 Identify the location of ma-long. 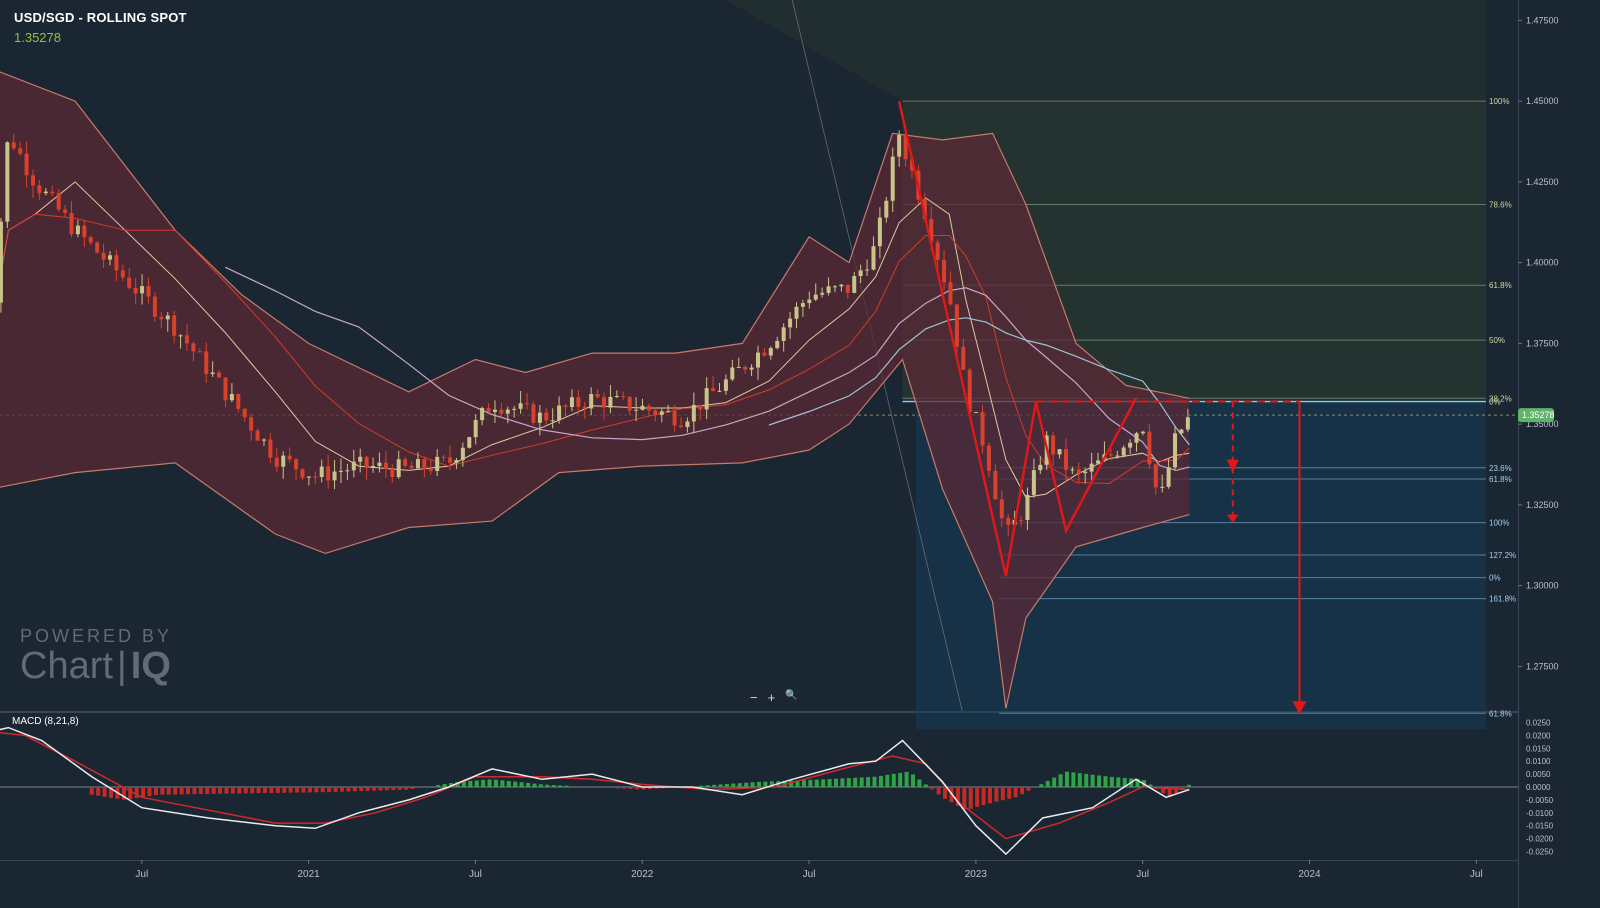
(979, 381).